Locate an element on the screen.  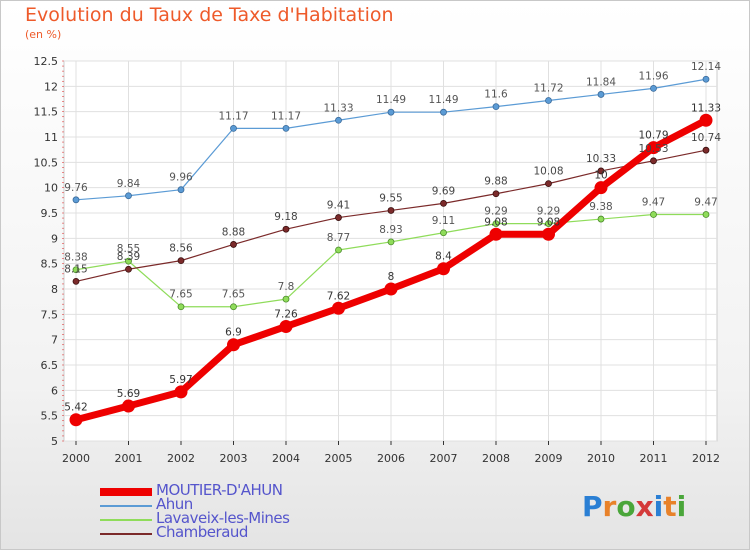
data-label: 9.38 is located at coordinates (600, 207).